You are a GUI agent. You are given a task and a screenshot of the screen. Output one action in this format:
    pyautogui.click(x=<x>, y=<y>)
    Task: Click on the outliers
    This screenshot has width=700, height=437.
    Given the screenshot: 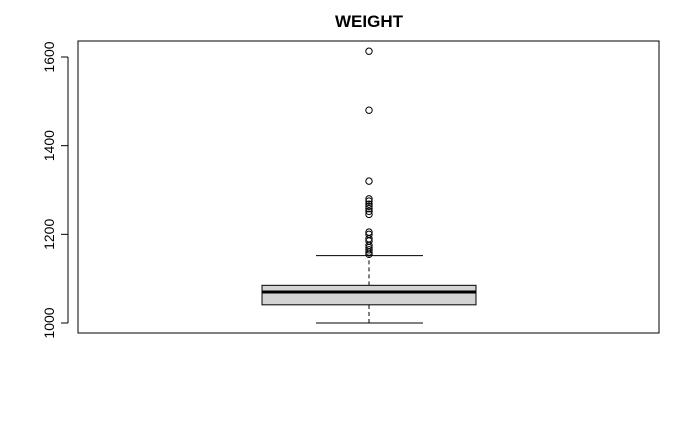 What is the action you would take?
    pyautogui.click(x=369, y=152)
    